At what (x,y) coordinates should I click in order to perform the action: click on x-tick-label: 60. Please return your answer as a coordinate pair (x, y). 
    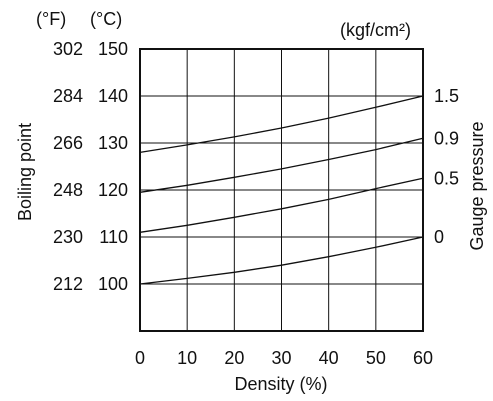
    Looking at the image, I should click on (423, 358).